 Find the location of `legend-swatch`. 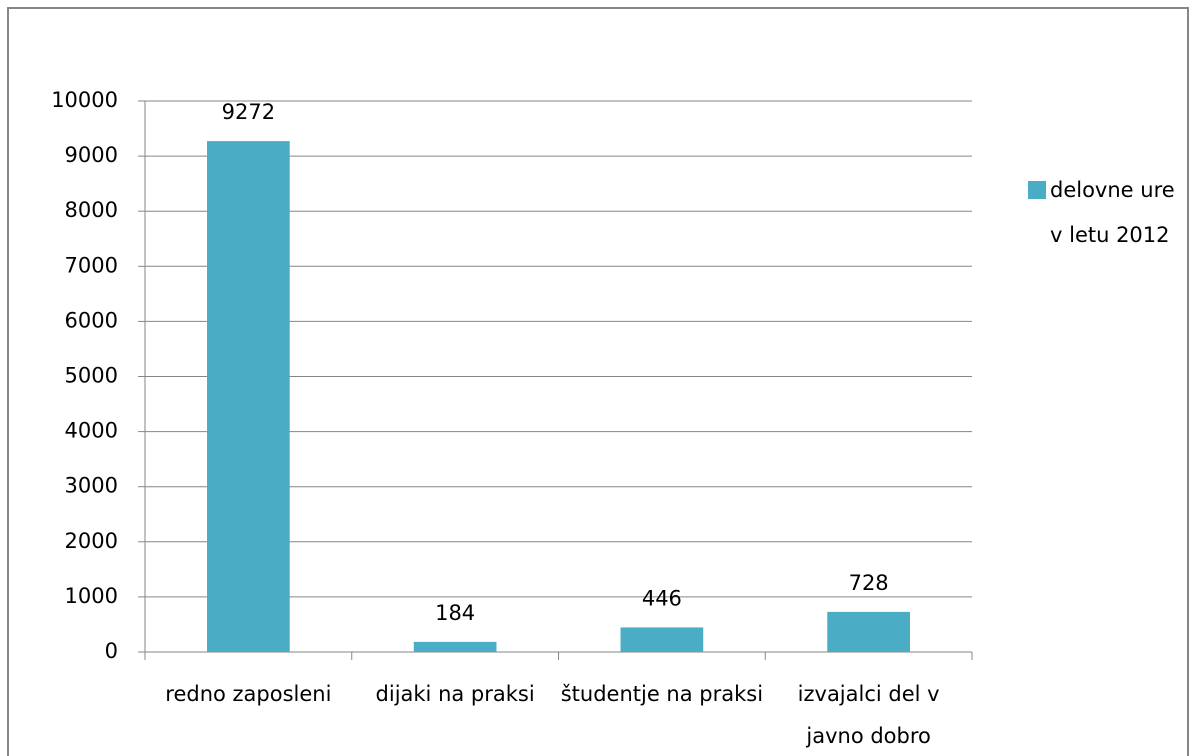

legend-swatch is located at coordinates (1037, 190).